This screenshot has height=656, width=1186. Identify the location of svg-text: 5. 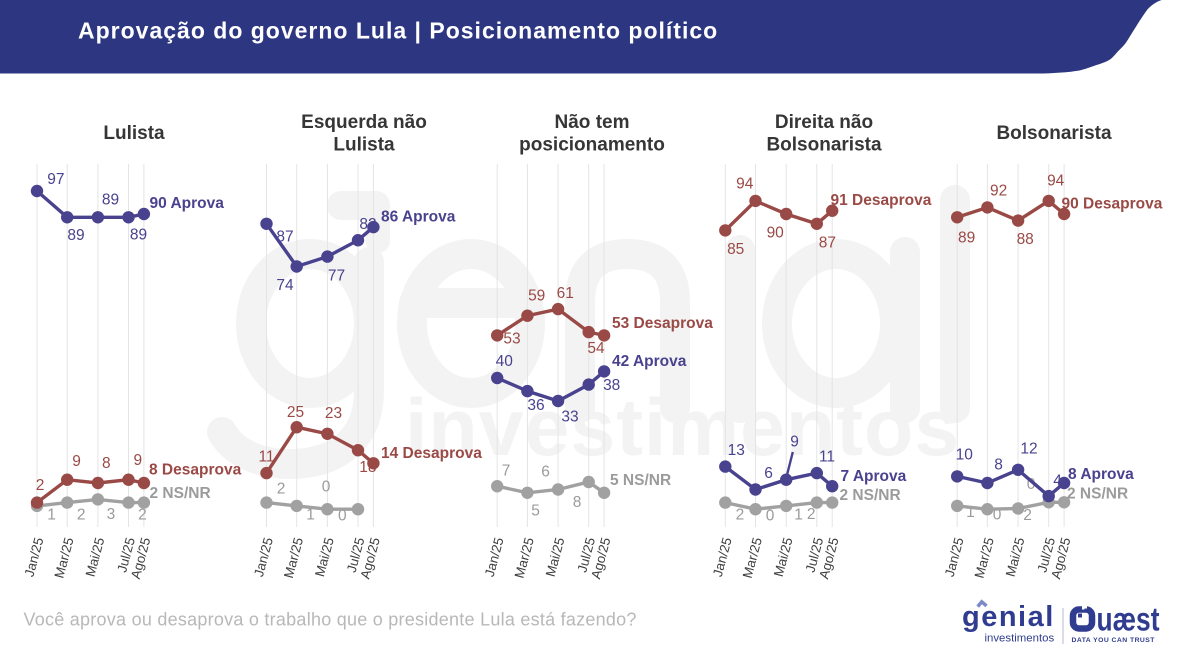
(535, 511).